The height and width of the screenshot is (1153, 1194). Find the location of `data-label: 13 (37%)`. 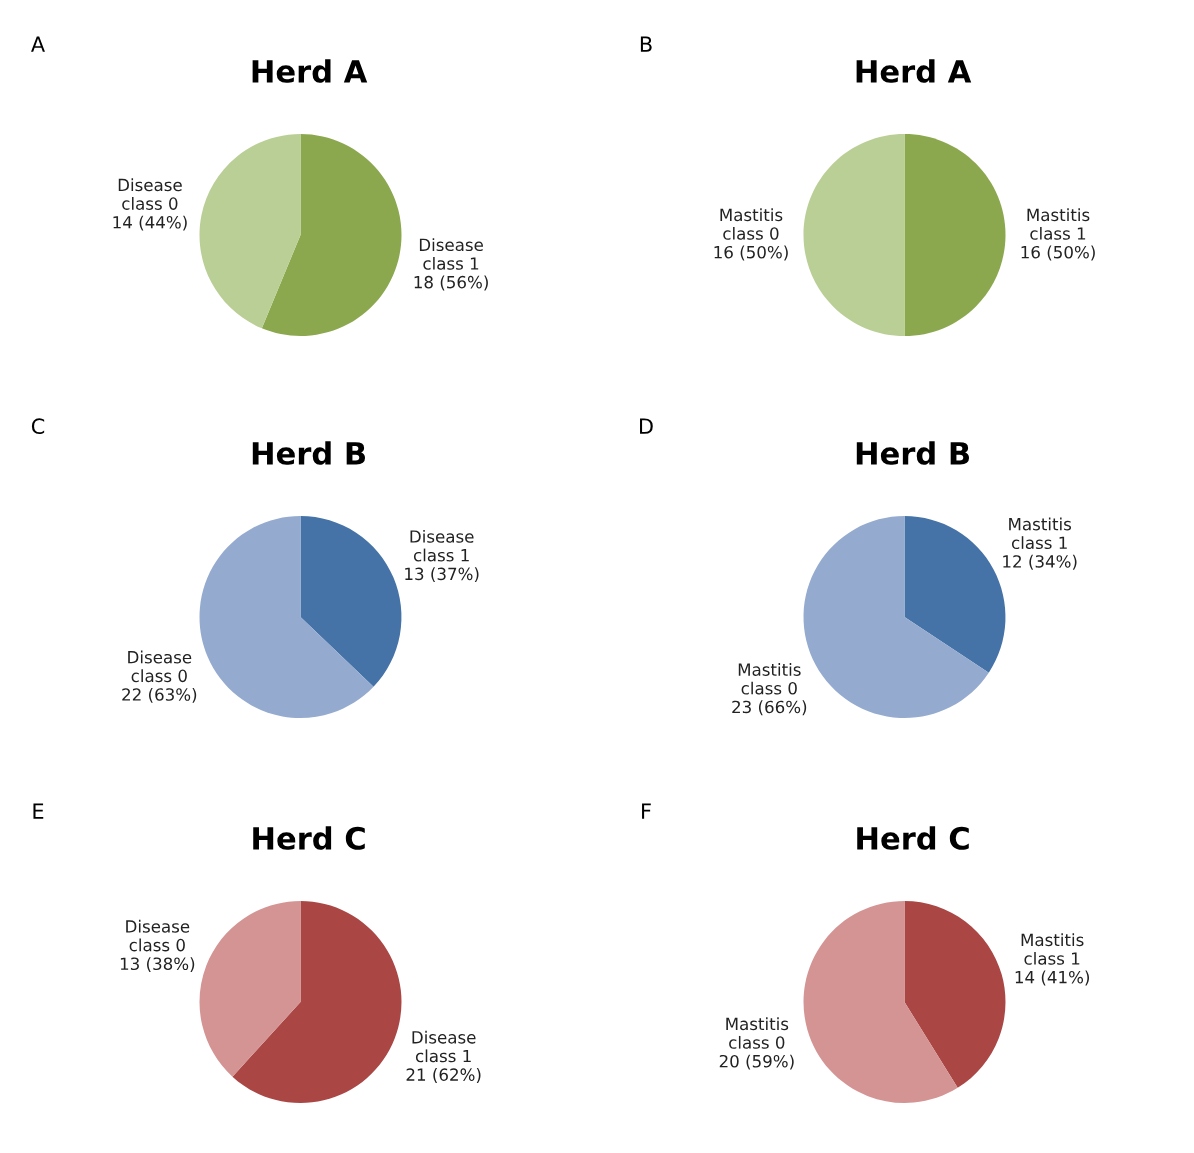

data-label: 13 (37%) is located at coordinates (442, 575).